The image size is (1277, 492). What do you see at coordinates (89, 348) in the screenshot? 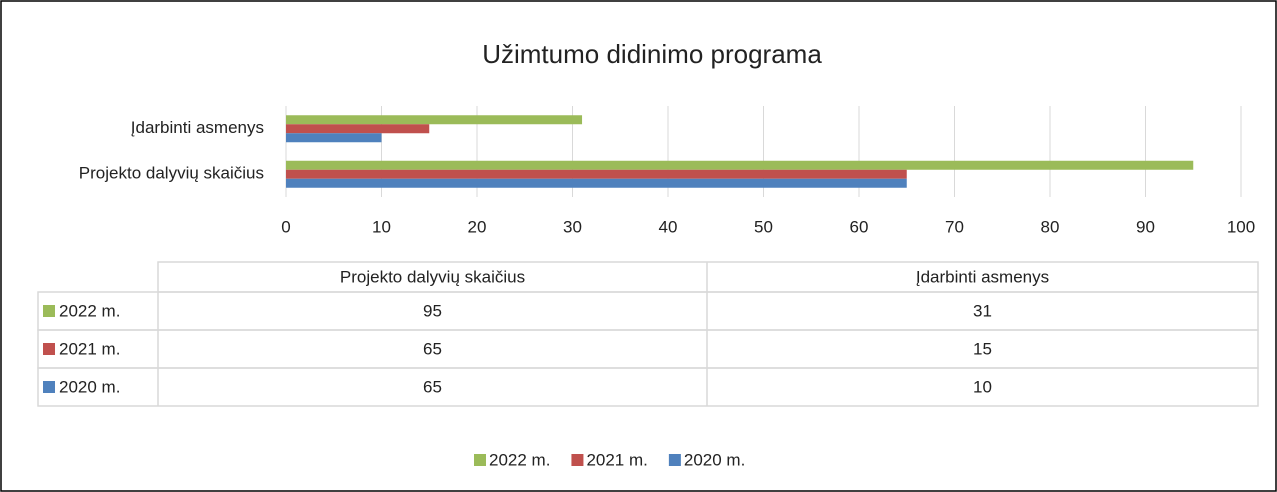
I see `table-series-name: 2021 m.` at bounding box center [89, 348].